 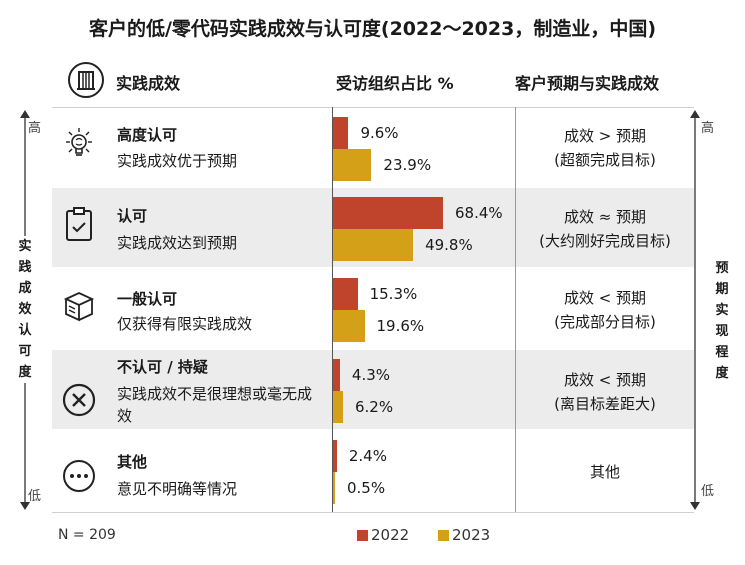 I want to click on lightbulb-brain-icon, so click(x=79, y=142).